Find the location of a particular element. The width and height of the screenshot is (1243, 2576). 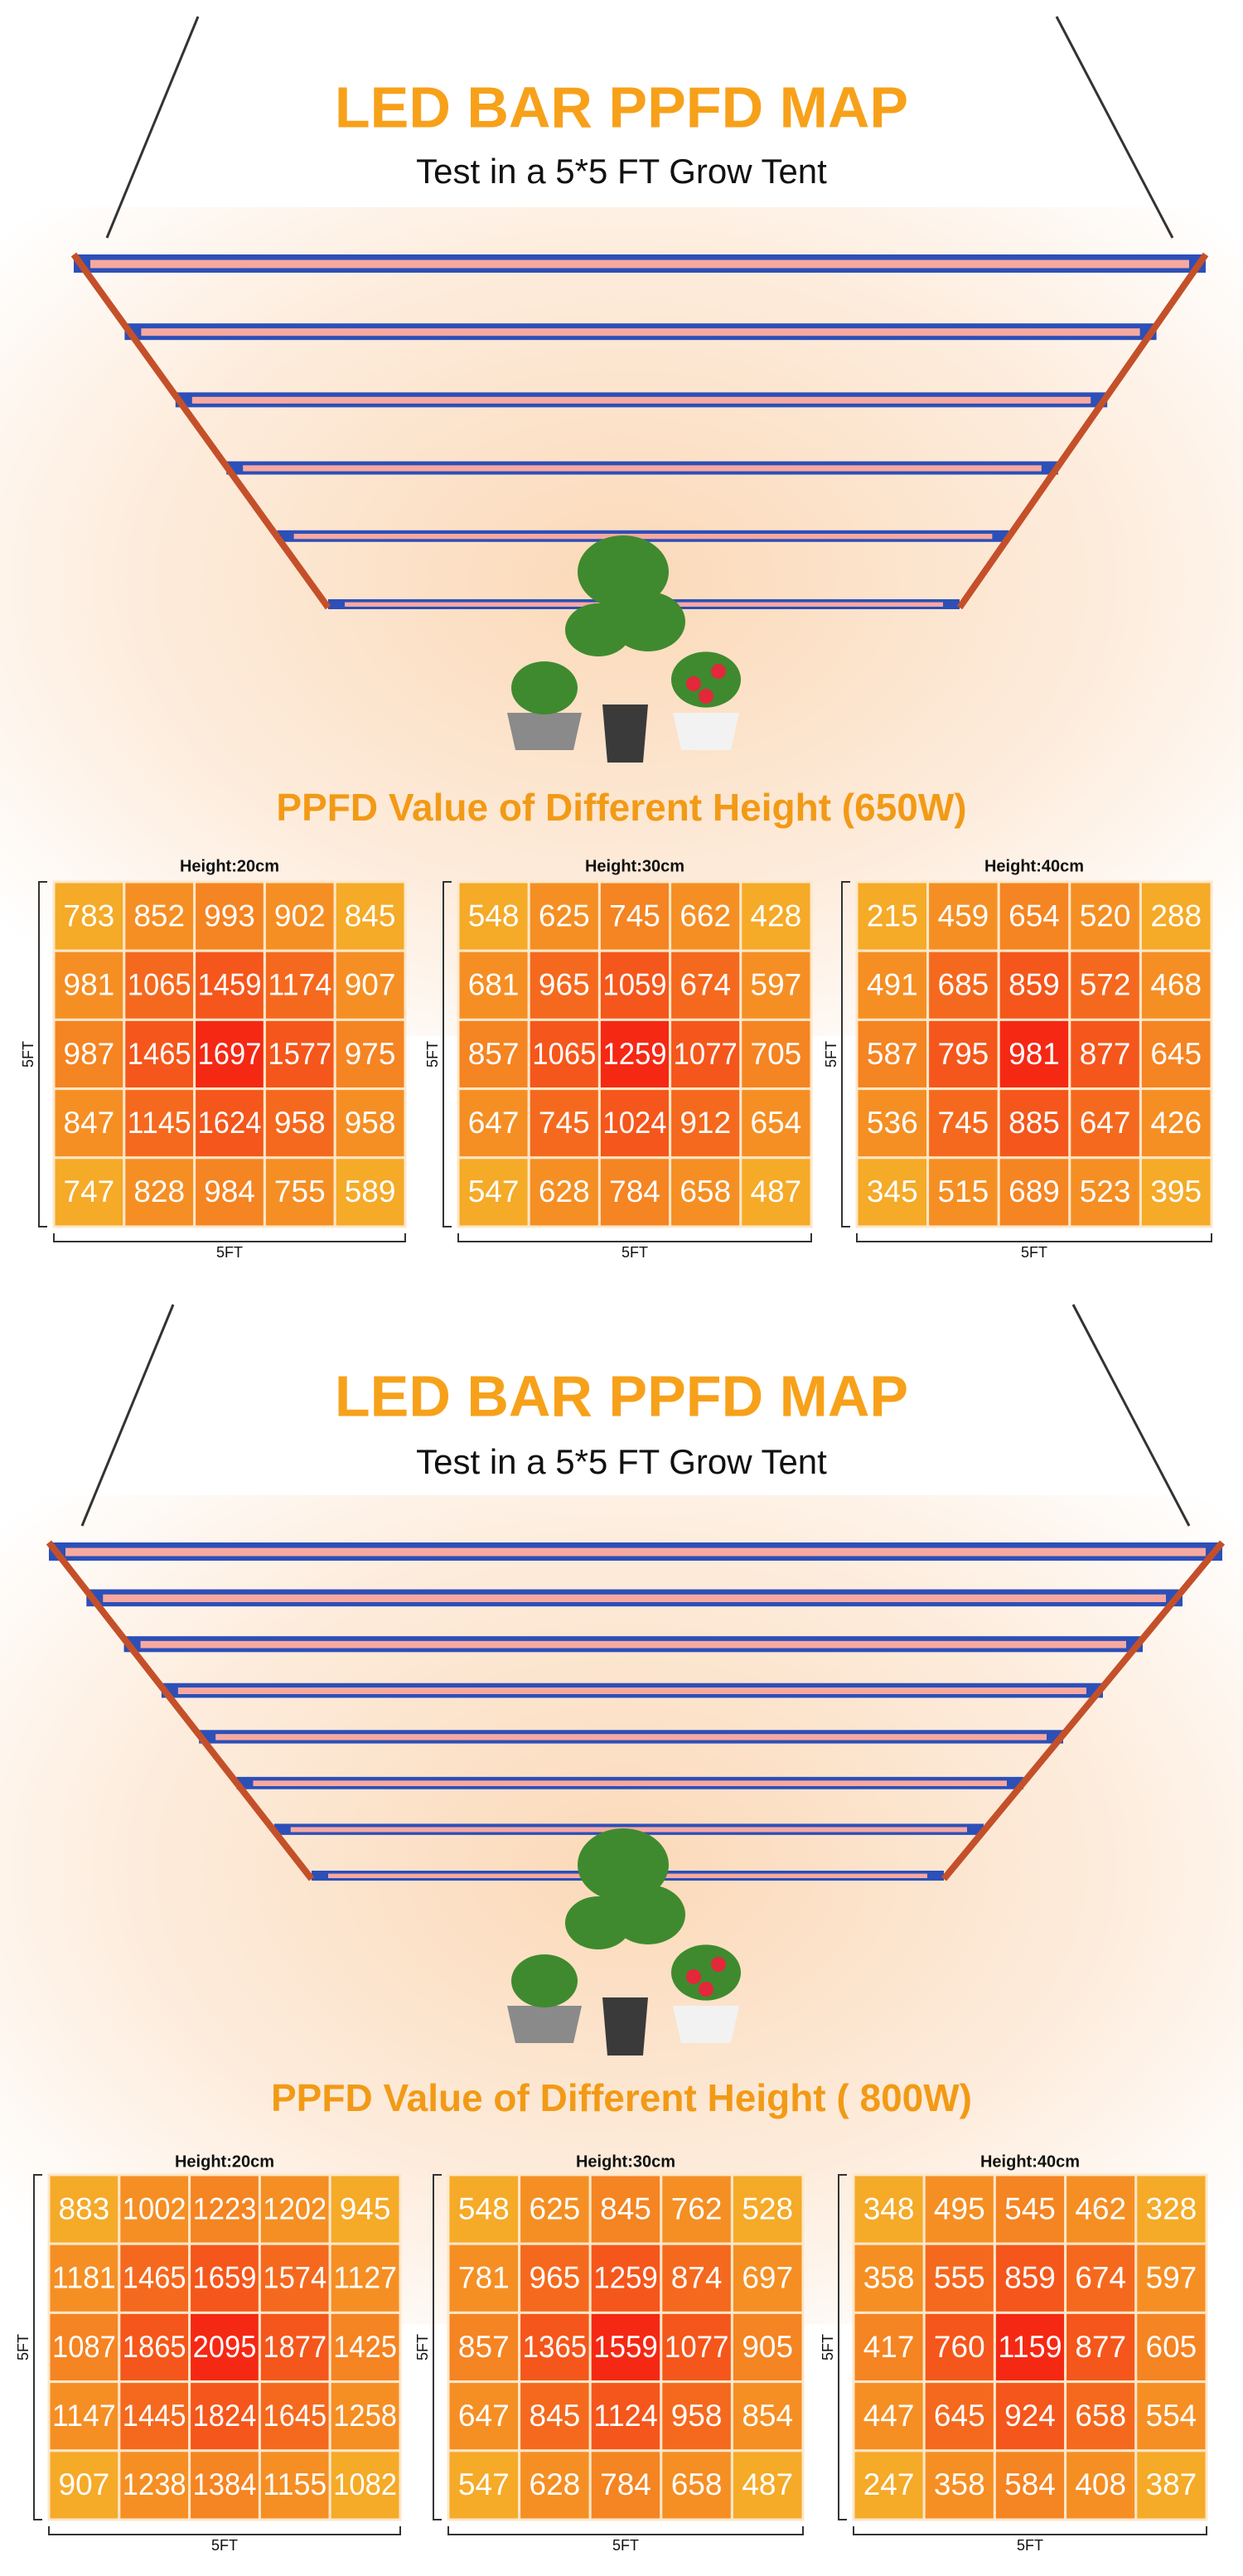

ppfd-value: 784 is located at coordinates (634, 1191).